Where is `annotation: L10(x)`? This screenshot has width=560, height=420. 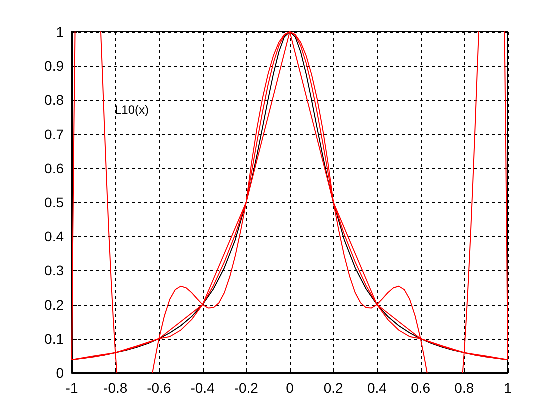
annotation: L10(x) is located at coordinates (132, 110).